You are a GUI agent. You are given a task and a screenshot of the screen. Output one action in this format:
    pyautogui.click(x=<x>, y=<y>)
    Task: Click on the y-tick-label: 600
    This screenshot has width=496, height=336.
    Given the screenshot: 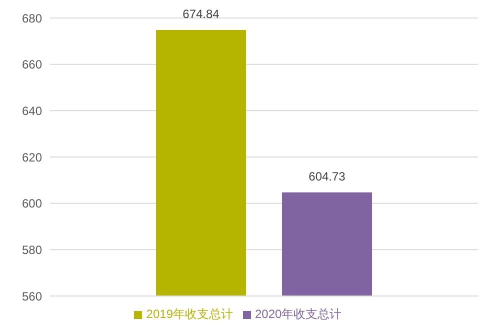 What is the action you would take?
    pyautogui.click(x=32, y=203)
    